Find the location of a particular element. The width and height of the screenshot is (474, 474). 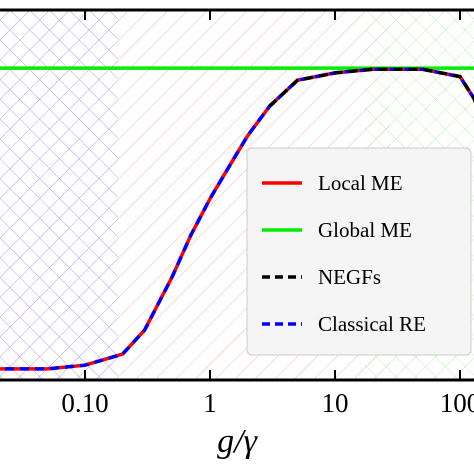

legend-label: NEGFs is located at coordinates (349, 277).